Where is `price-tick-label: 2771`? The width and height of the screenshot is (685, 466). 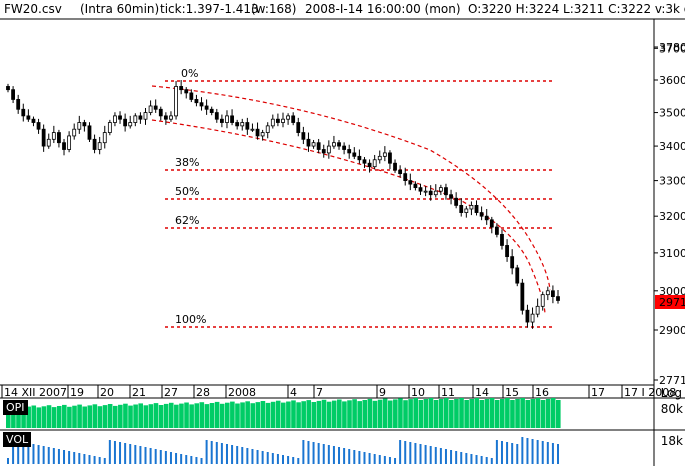
price-tick-label: 2771 is located at coordinates (672, 380).